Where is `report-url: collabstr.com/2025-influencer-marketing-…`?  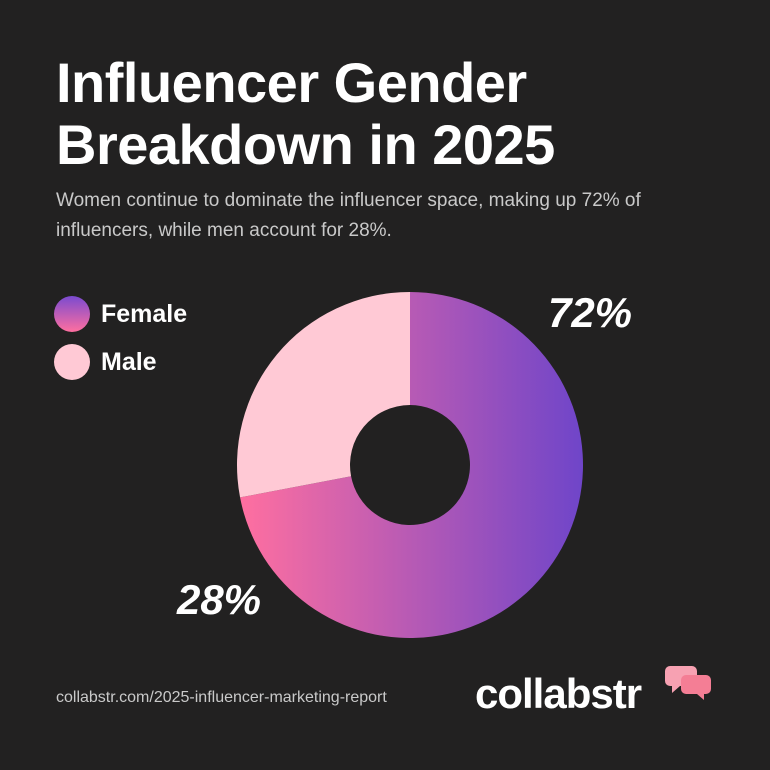 report-url: collabstr.com/2025-influencer-marketing-… is located at coordinates (221, 697).